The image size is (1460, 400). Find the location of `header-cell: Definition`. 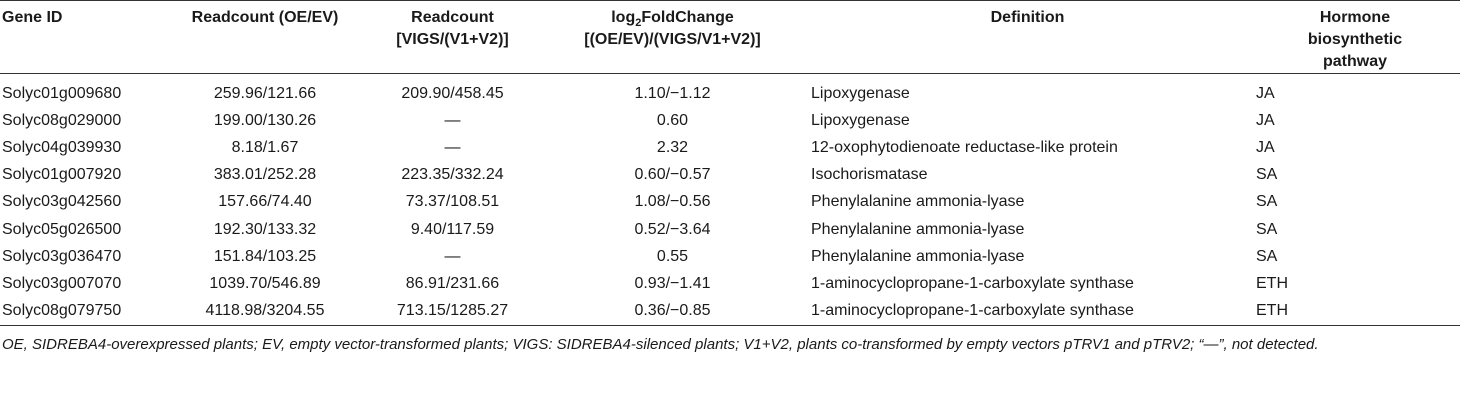

header-cell: Definition is located at coordinates (1027, 37).